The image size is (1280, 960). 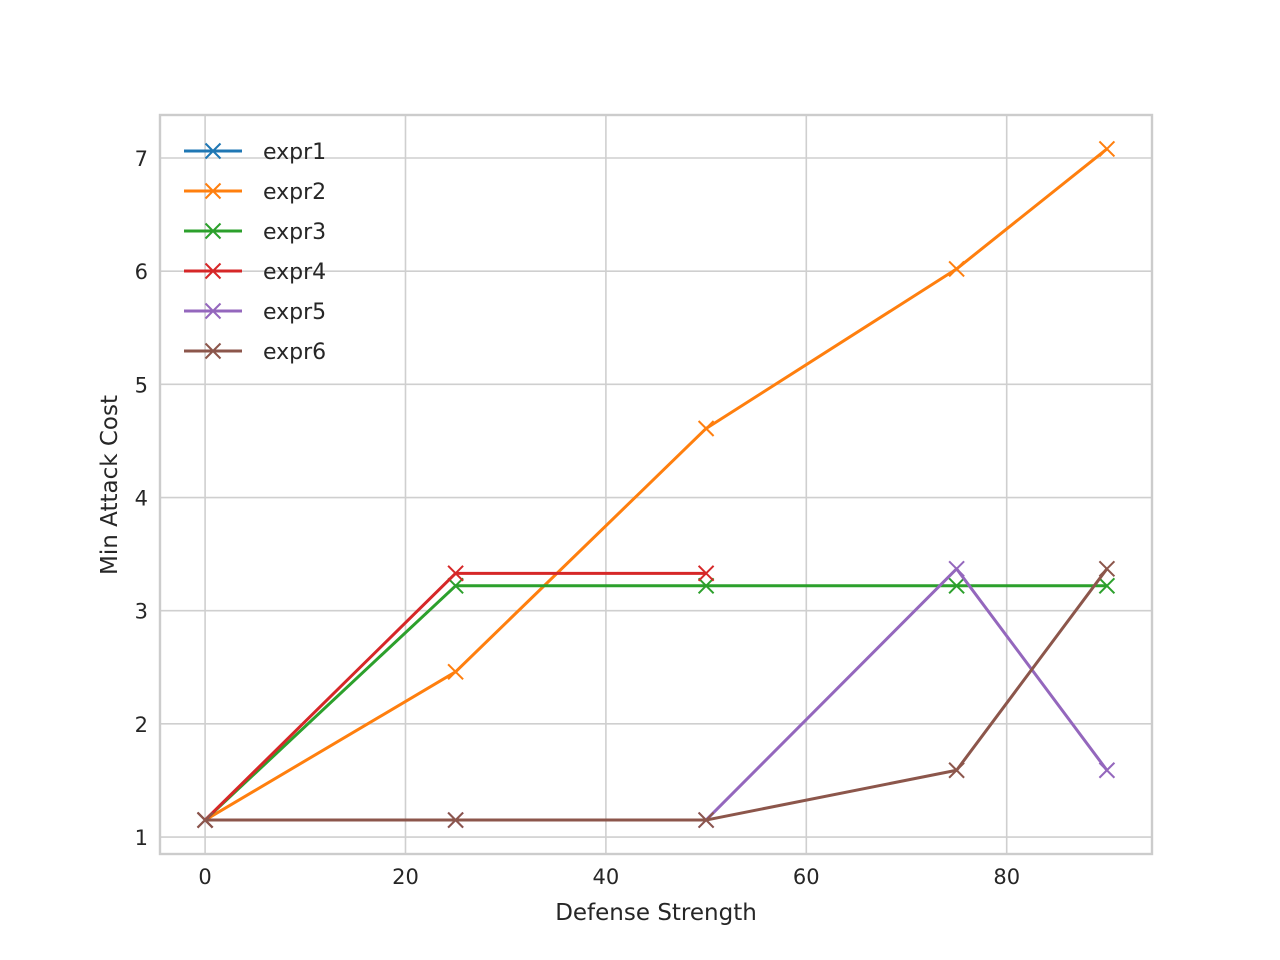 What do you see at coordinates (294, 192) in the screenshot?
I see `legend-label: expr2` at bounding box center [294, 192].